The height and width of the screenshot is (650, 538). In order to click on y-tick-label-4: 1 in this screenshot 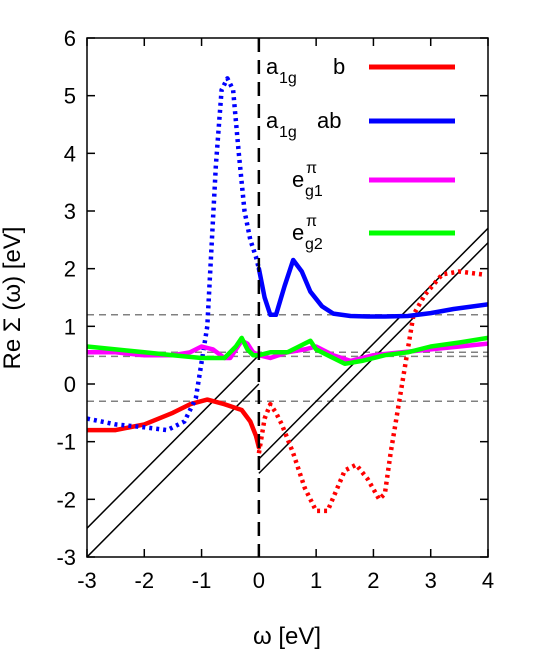, I will do `click(70, 326)`.